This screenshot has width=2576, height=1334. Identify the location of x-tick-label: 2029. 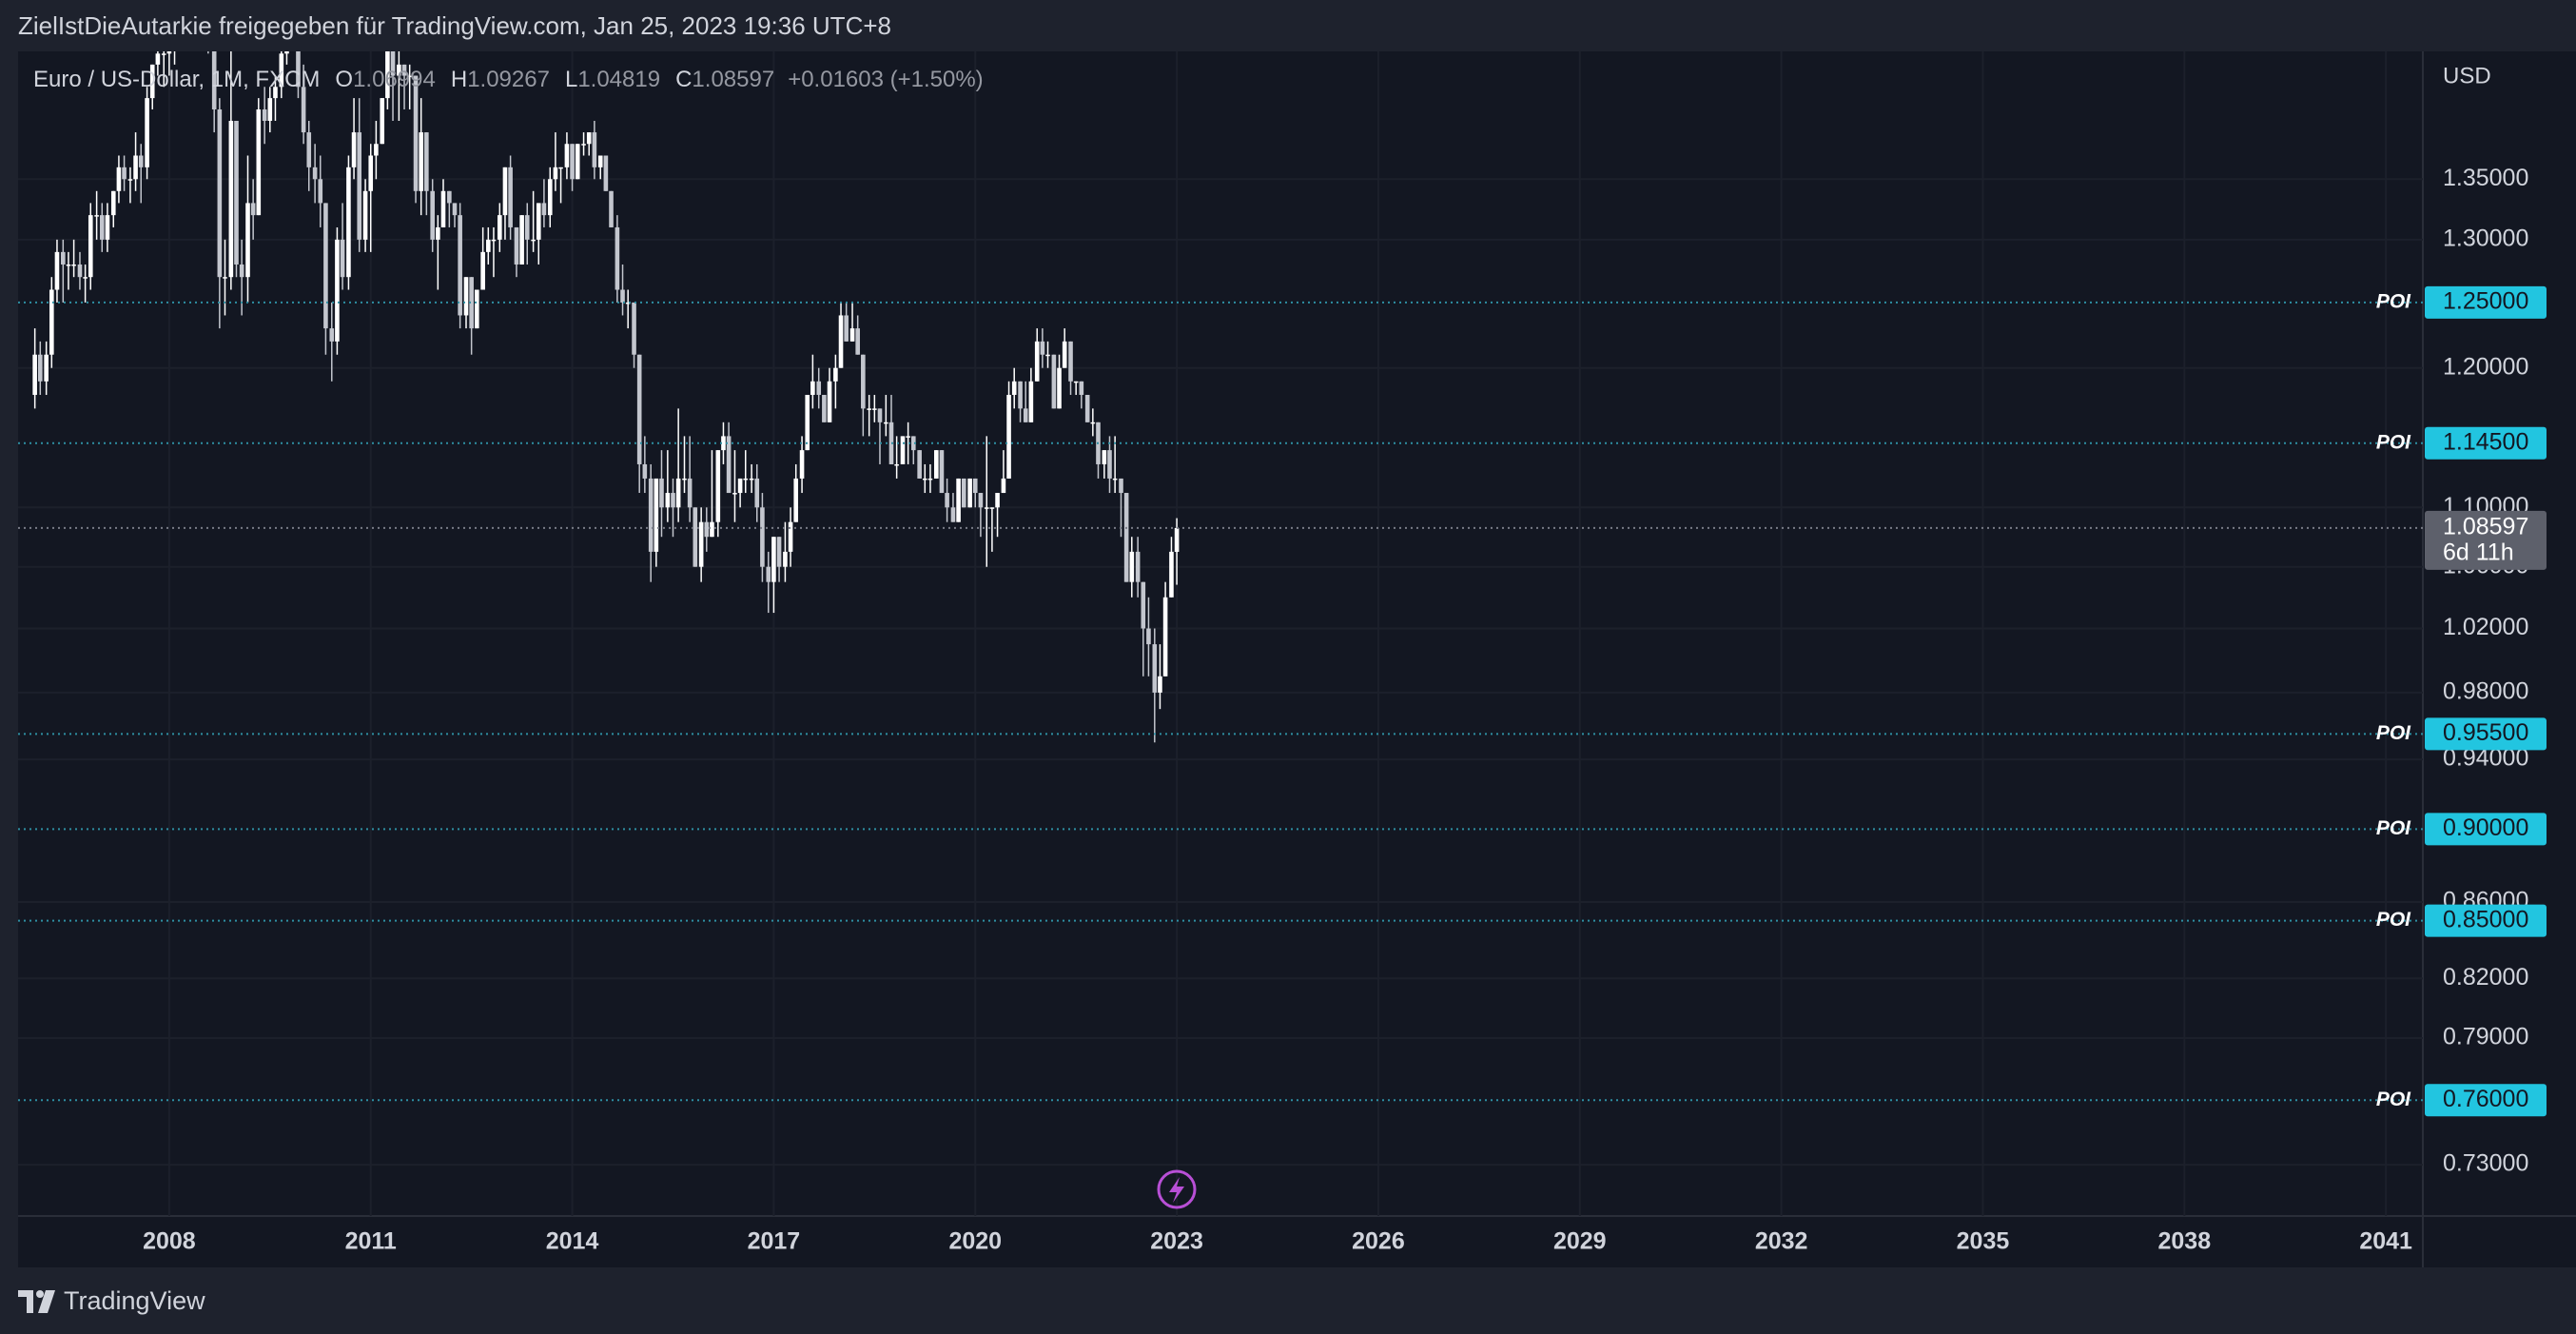
(1580, 1241).